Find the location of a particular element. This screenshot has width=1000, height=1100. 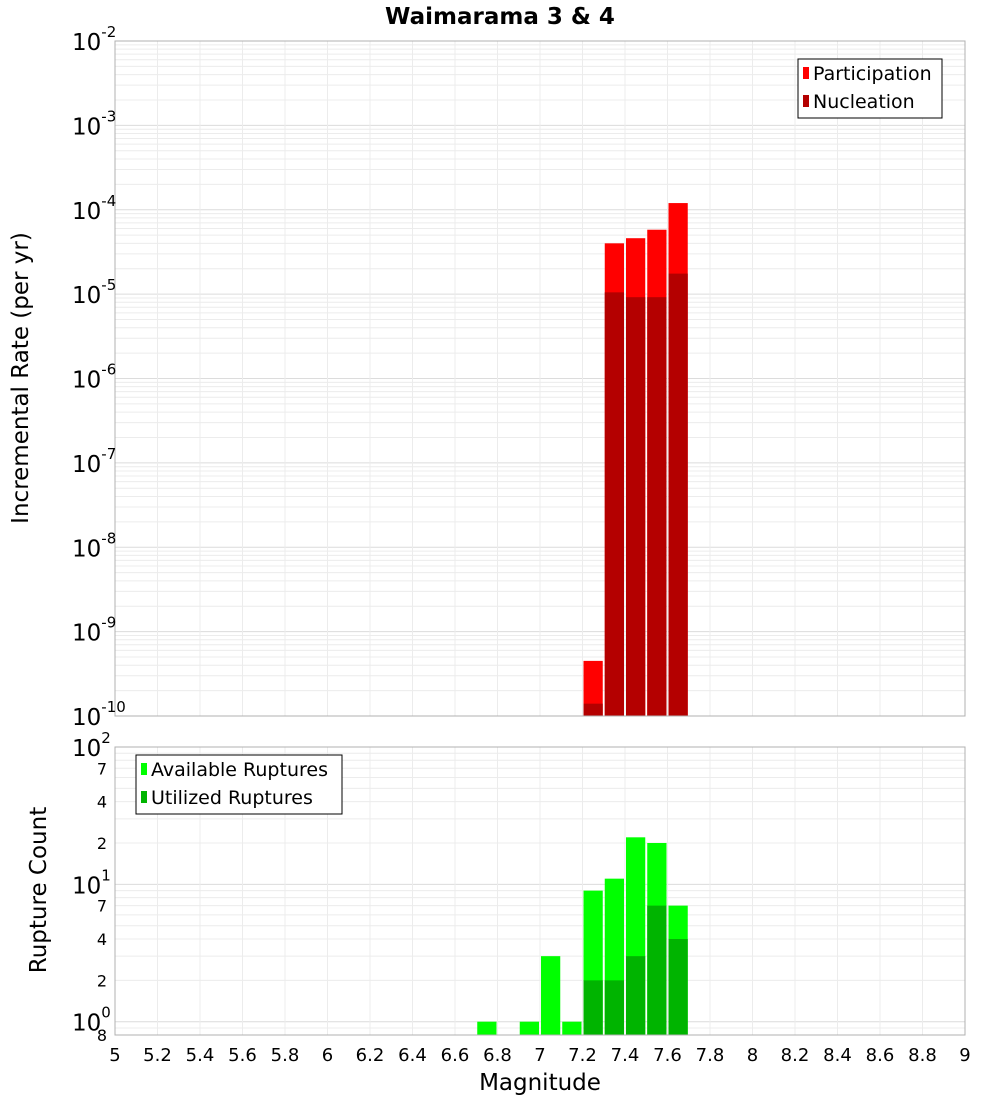

y-tick-label: 10⁻⁶ is located at coordinates (94, 377).